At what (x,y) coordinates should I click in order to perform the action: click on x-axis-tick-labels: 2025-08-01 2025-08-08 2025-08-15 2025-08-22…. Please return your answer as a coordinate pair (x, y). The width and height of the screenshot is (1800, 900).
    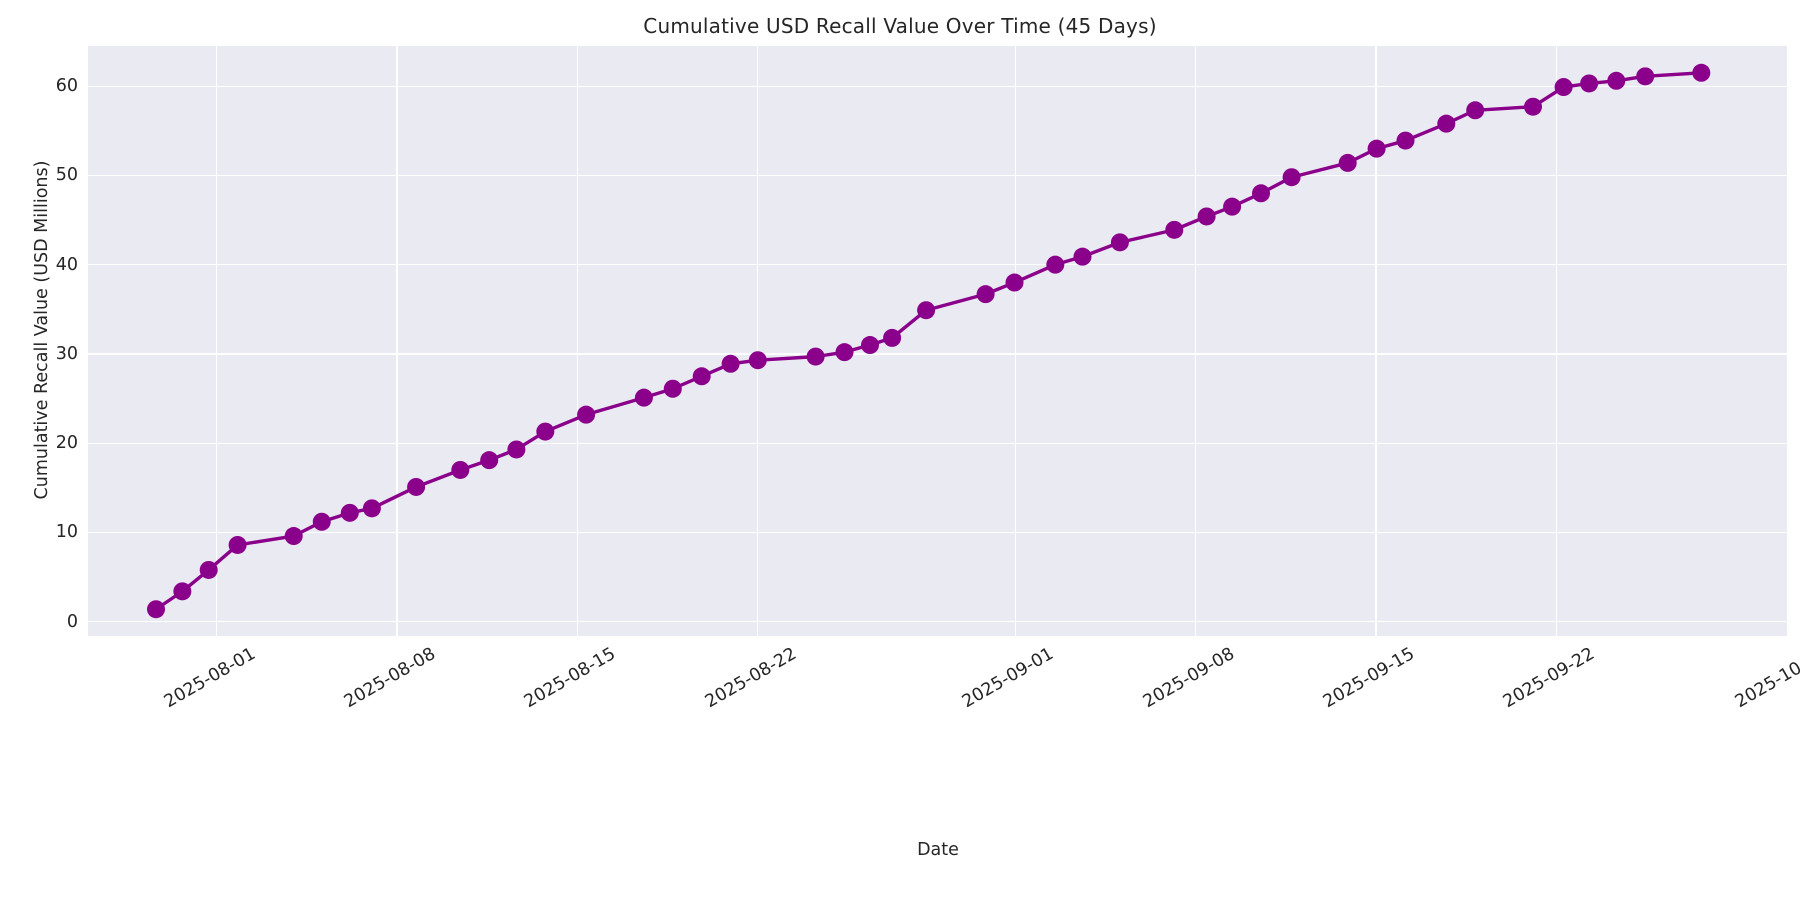
    Looking at the image, I should click on (944, 701).